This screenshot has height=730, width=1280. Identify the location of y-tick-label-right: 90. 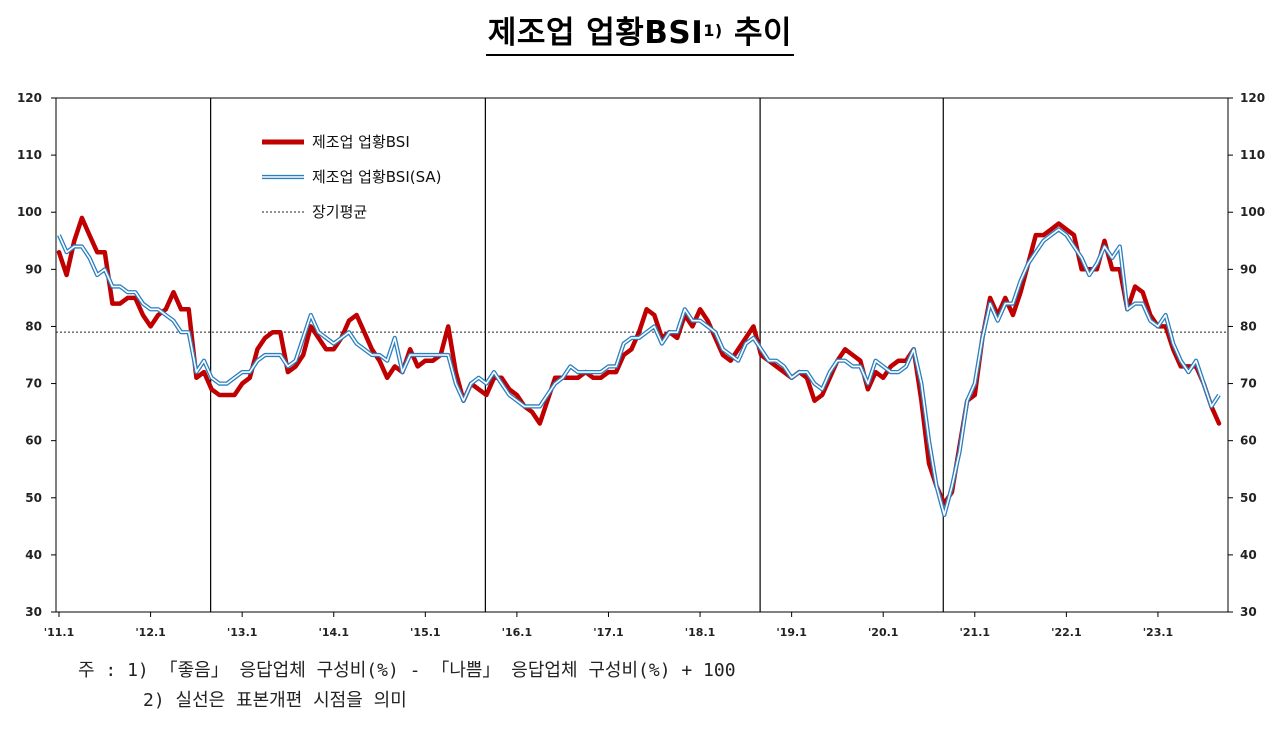
(1248, 269).